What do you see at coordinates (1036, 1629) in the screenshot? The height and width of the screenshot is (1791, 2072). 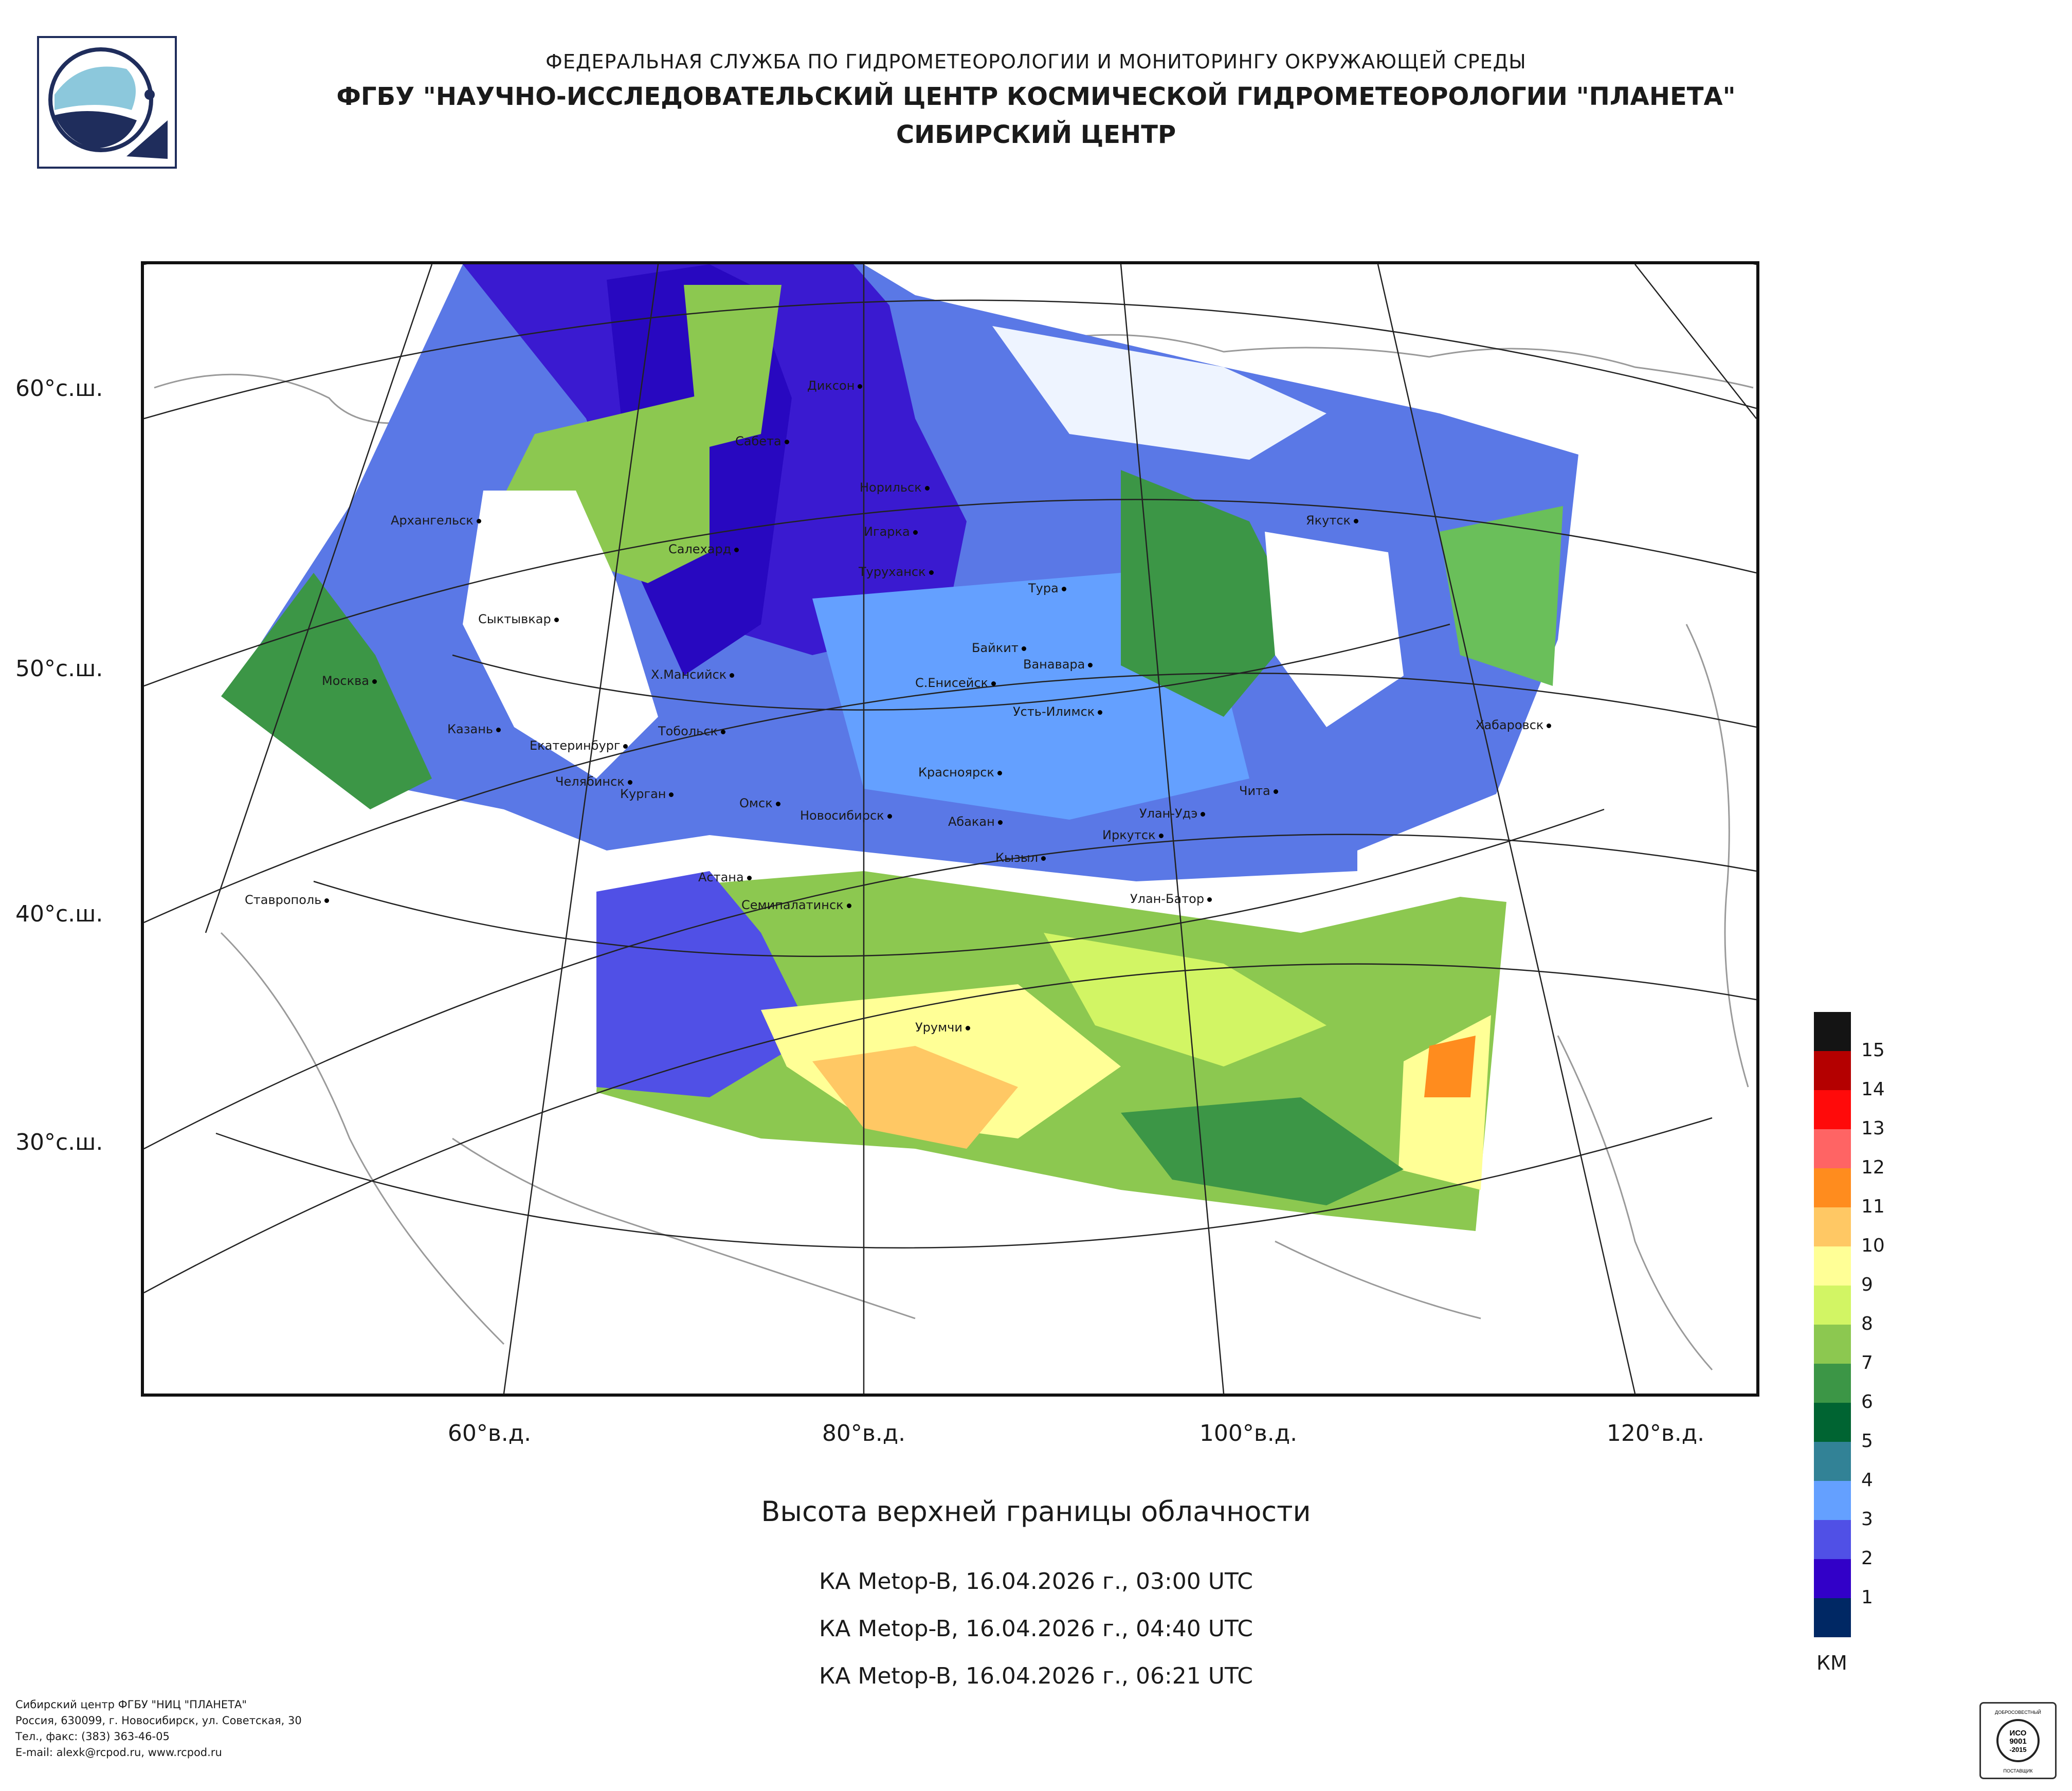 I see `satellite-pass: КА Metop-B, 16.04.2026 г., 04:40 UTC` at bounding box center [1036, 1629].